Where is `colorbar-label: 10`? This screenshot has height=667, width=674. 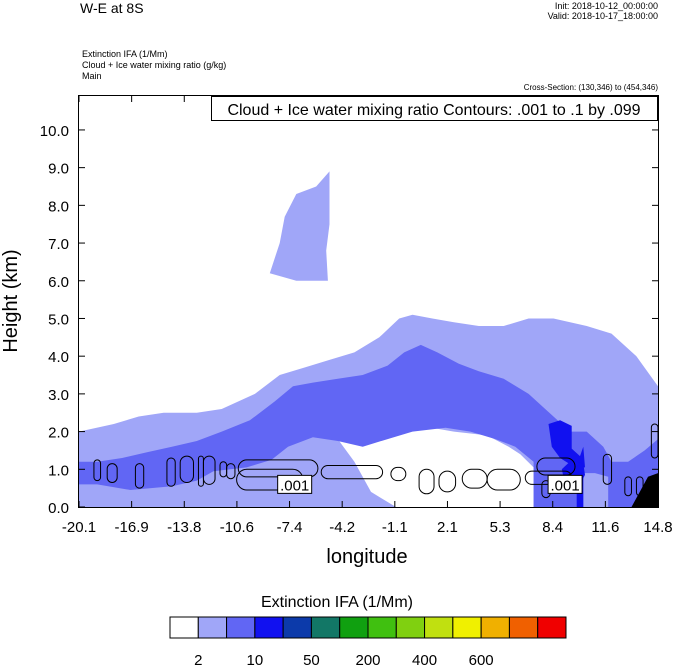 colorbar-label: 10 is located at coordinates (255, 659).